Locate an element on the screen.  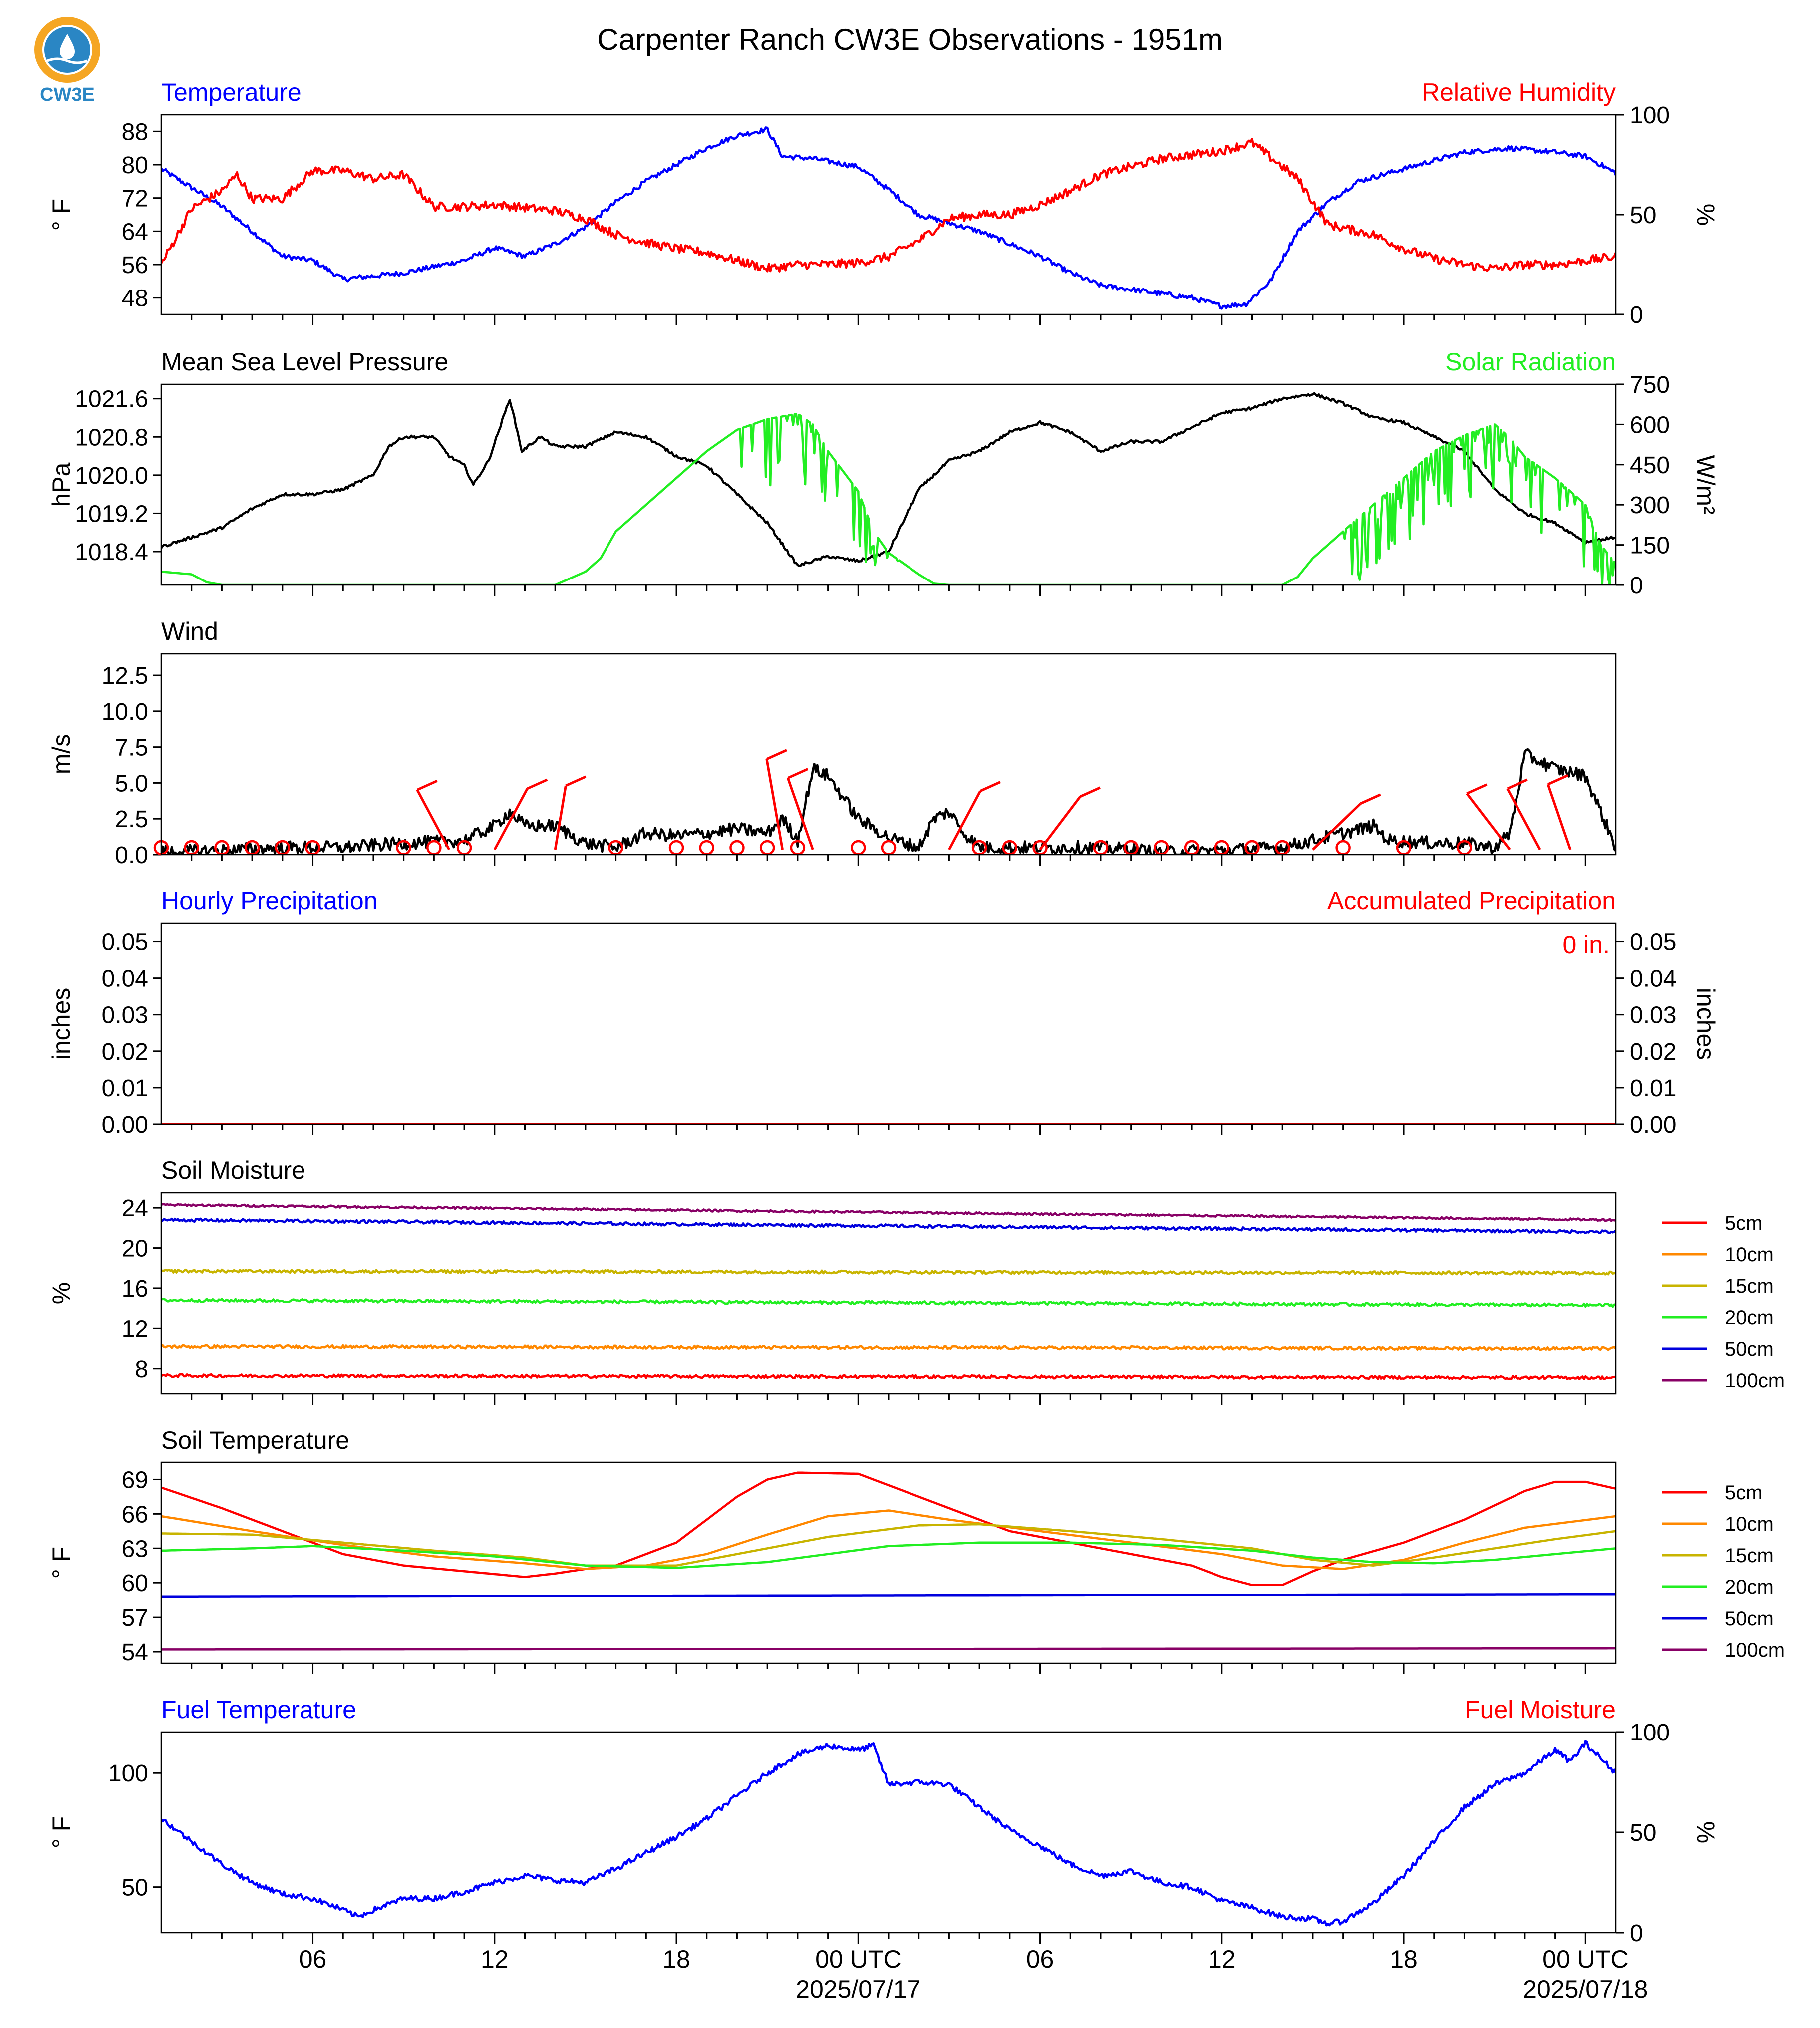
panel-title-left: Hourly Precipitation is located at coordinates (269, 901).